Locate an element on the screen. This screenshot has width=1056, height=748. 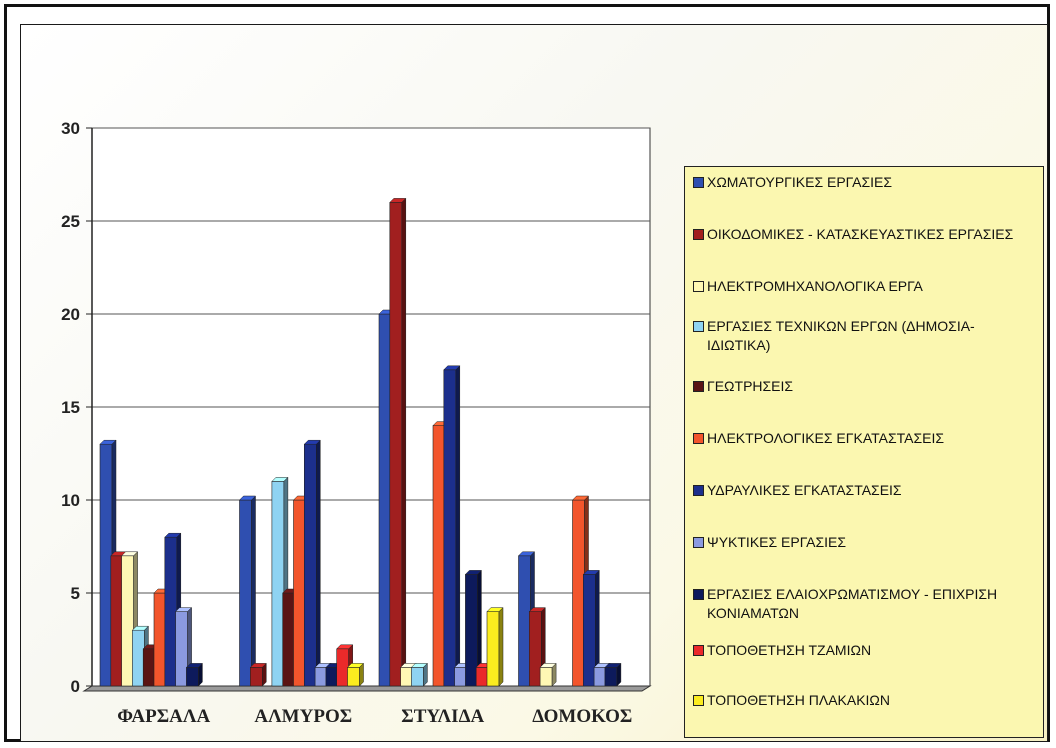
legend-label: ΓΕΩΤΡΗΣΕΙΣ is located at coordinates (750, 386).